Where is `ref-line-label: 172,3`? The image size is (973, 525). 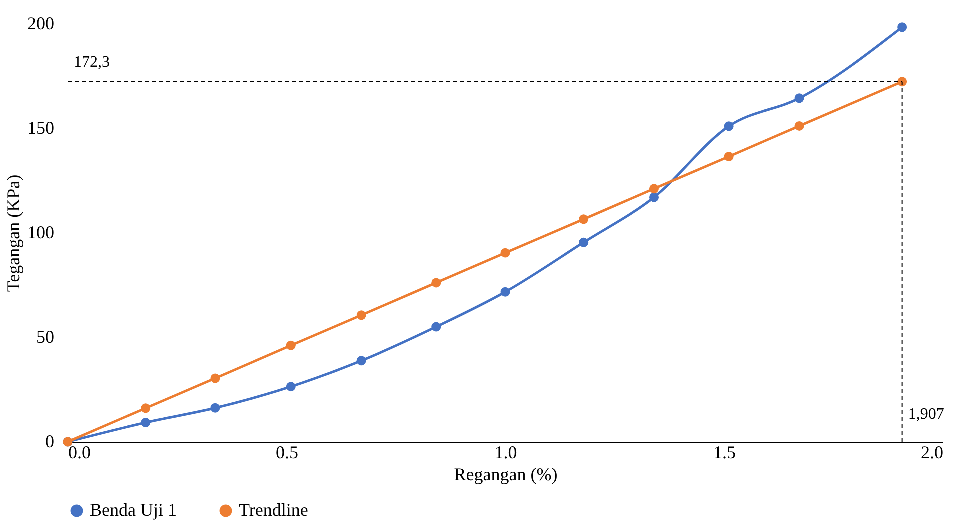 ref-line-label: 172,3 is located at coordinates (92, 62).